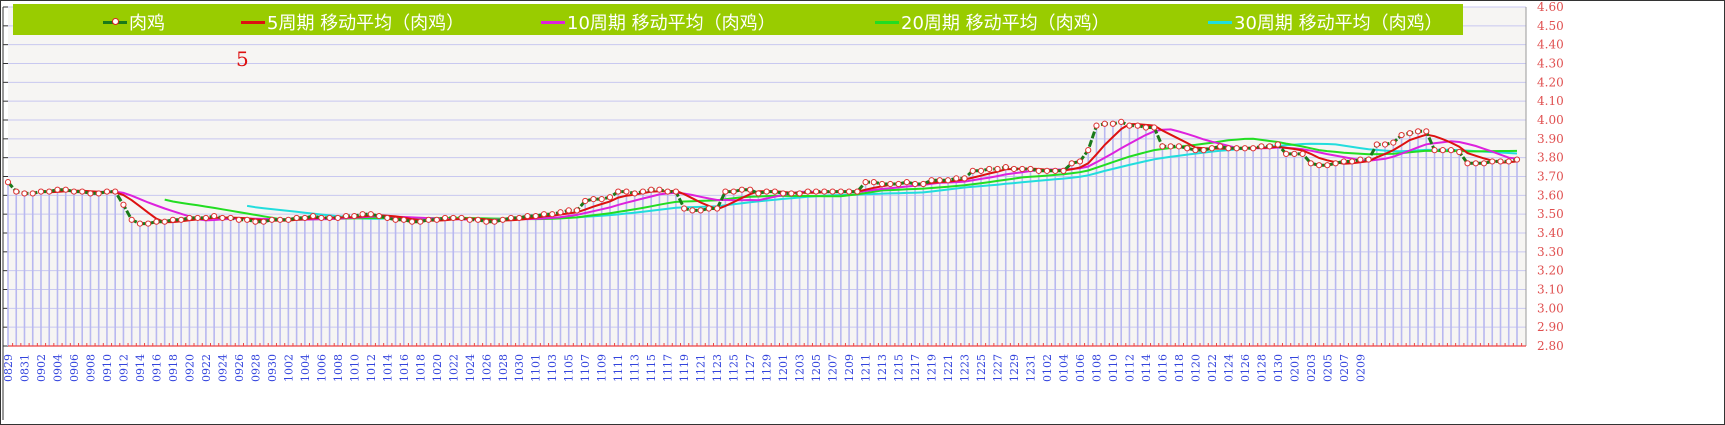 This screenshot has height=425, width=1725. I want to click on x-tick-label: 0203, so click(1311, 368).